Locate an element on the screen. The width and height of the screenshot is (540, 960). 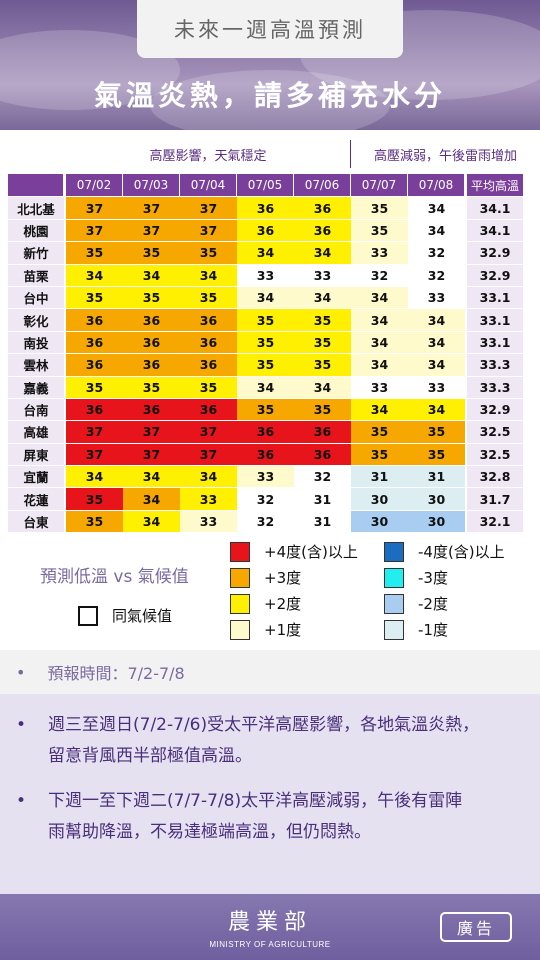
average-cell: 32.8 is located at coordinates (495, 477).